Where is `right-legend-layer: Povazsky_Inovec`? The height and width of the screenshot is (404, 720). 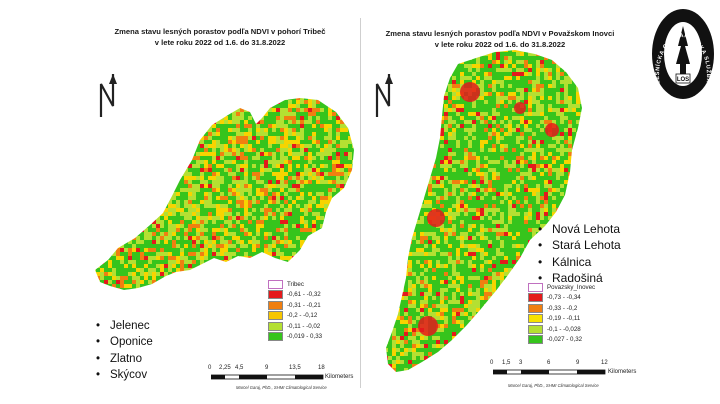
right-legend-layer: Povazsky_Inovec is located at coordinates (561, 287).